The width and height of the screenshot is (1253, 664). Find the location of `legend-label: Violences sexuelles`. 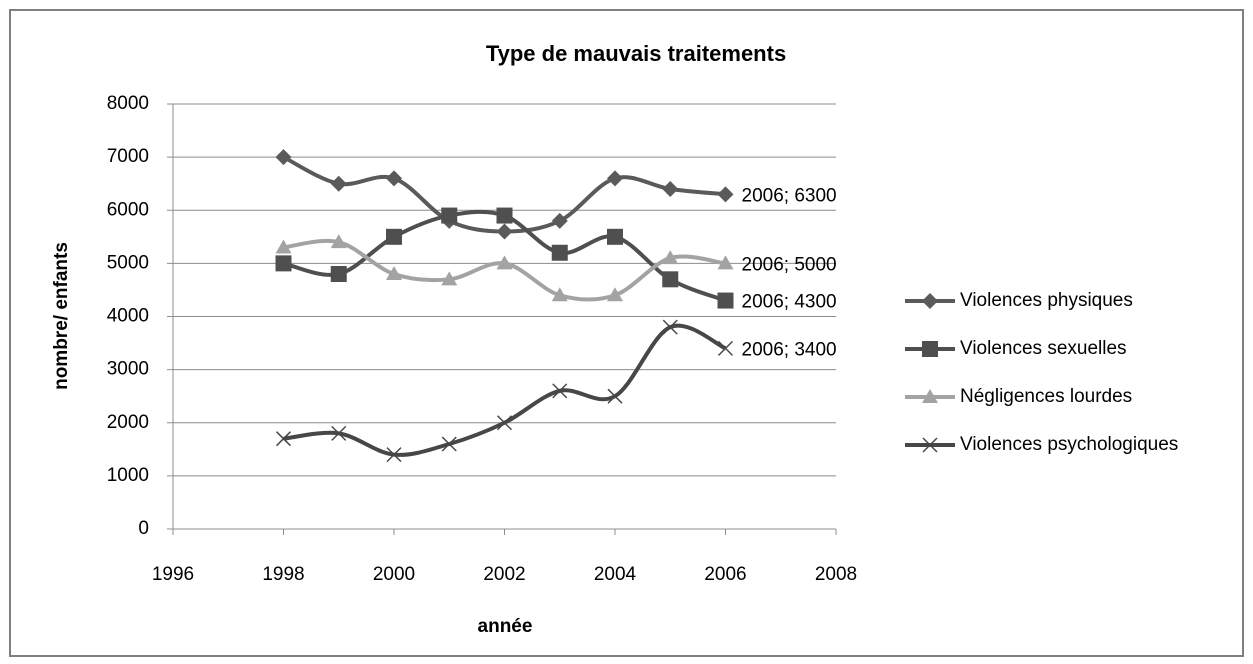

legend-label: Violences sexuelles is located at coordinates (1043, 348).